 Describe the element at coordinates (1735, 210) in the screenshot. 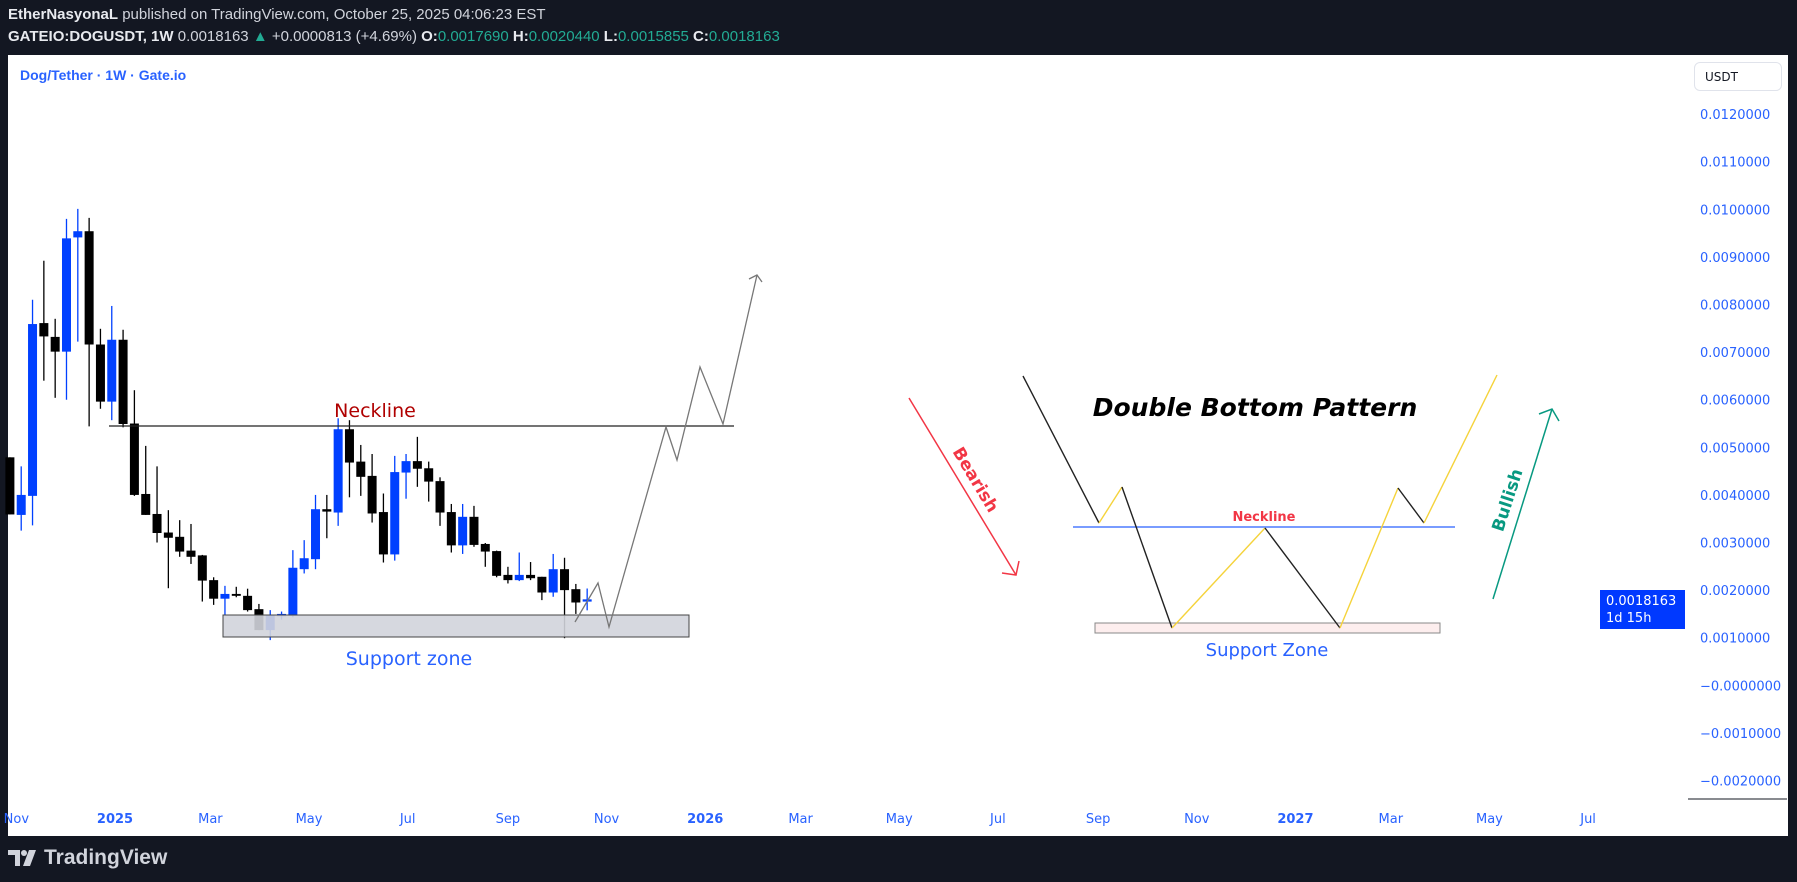

I see `price-tick-label: 0.0100000` at that location.